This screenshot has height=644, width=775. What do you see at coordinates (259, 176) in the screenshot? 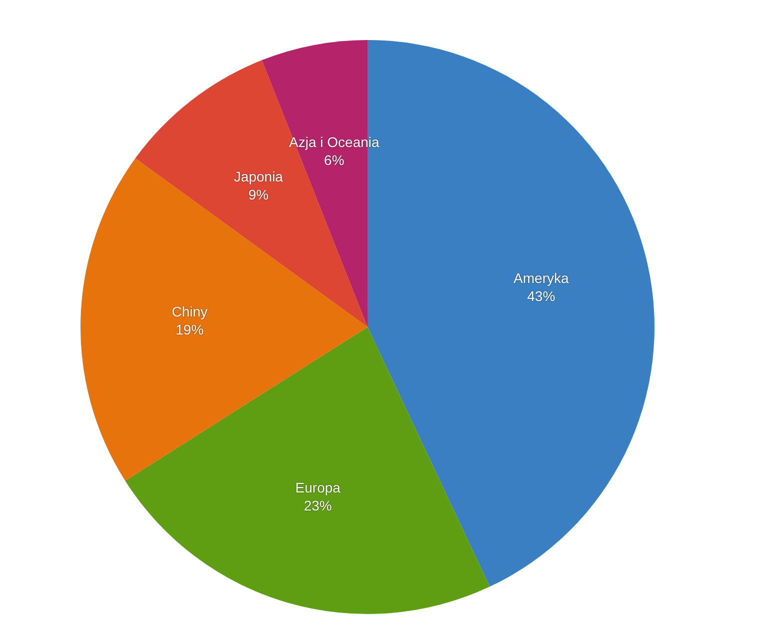
I see `slice-label: Japonia` at bounding box center [259, 176].